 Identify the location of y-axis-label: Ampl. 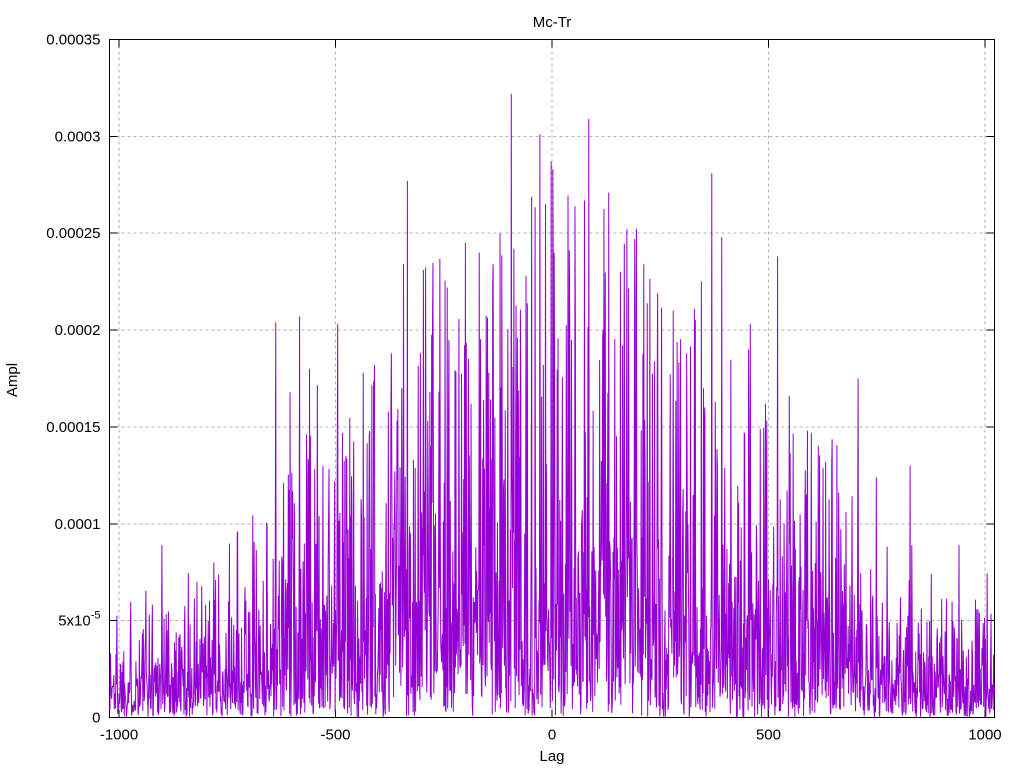
(12, 380).